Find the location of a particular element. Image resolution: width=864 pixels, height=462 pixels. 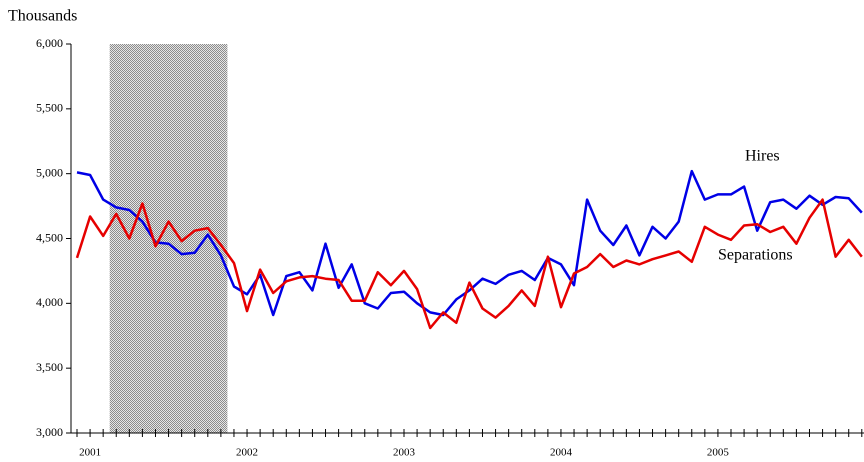

y-tick-label: 5,500 is located at coordinates (49, 108).